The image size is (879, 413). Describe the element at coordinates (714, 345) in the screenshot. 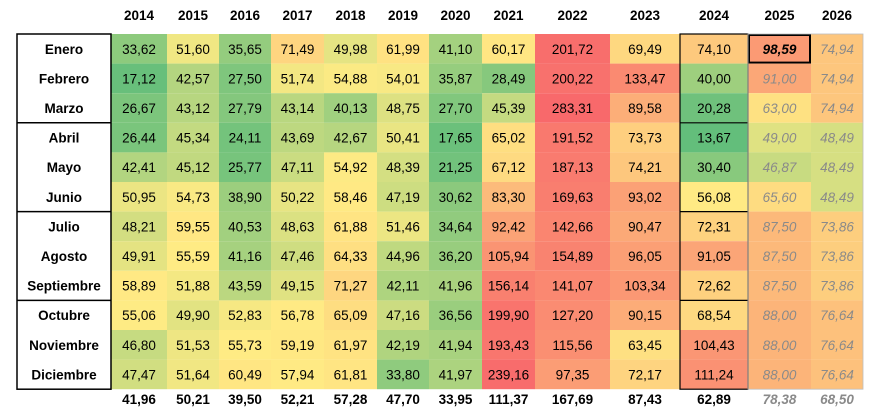

I see `heat-cell-noviembre-2024` at that location.